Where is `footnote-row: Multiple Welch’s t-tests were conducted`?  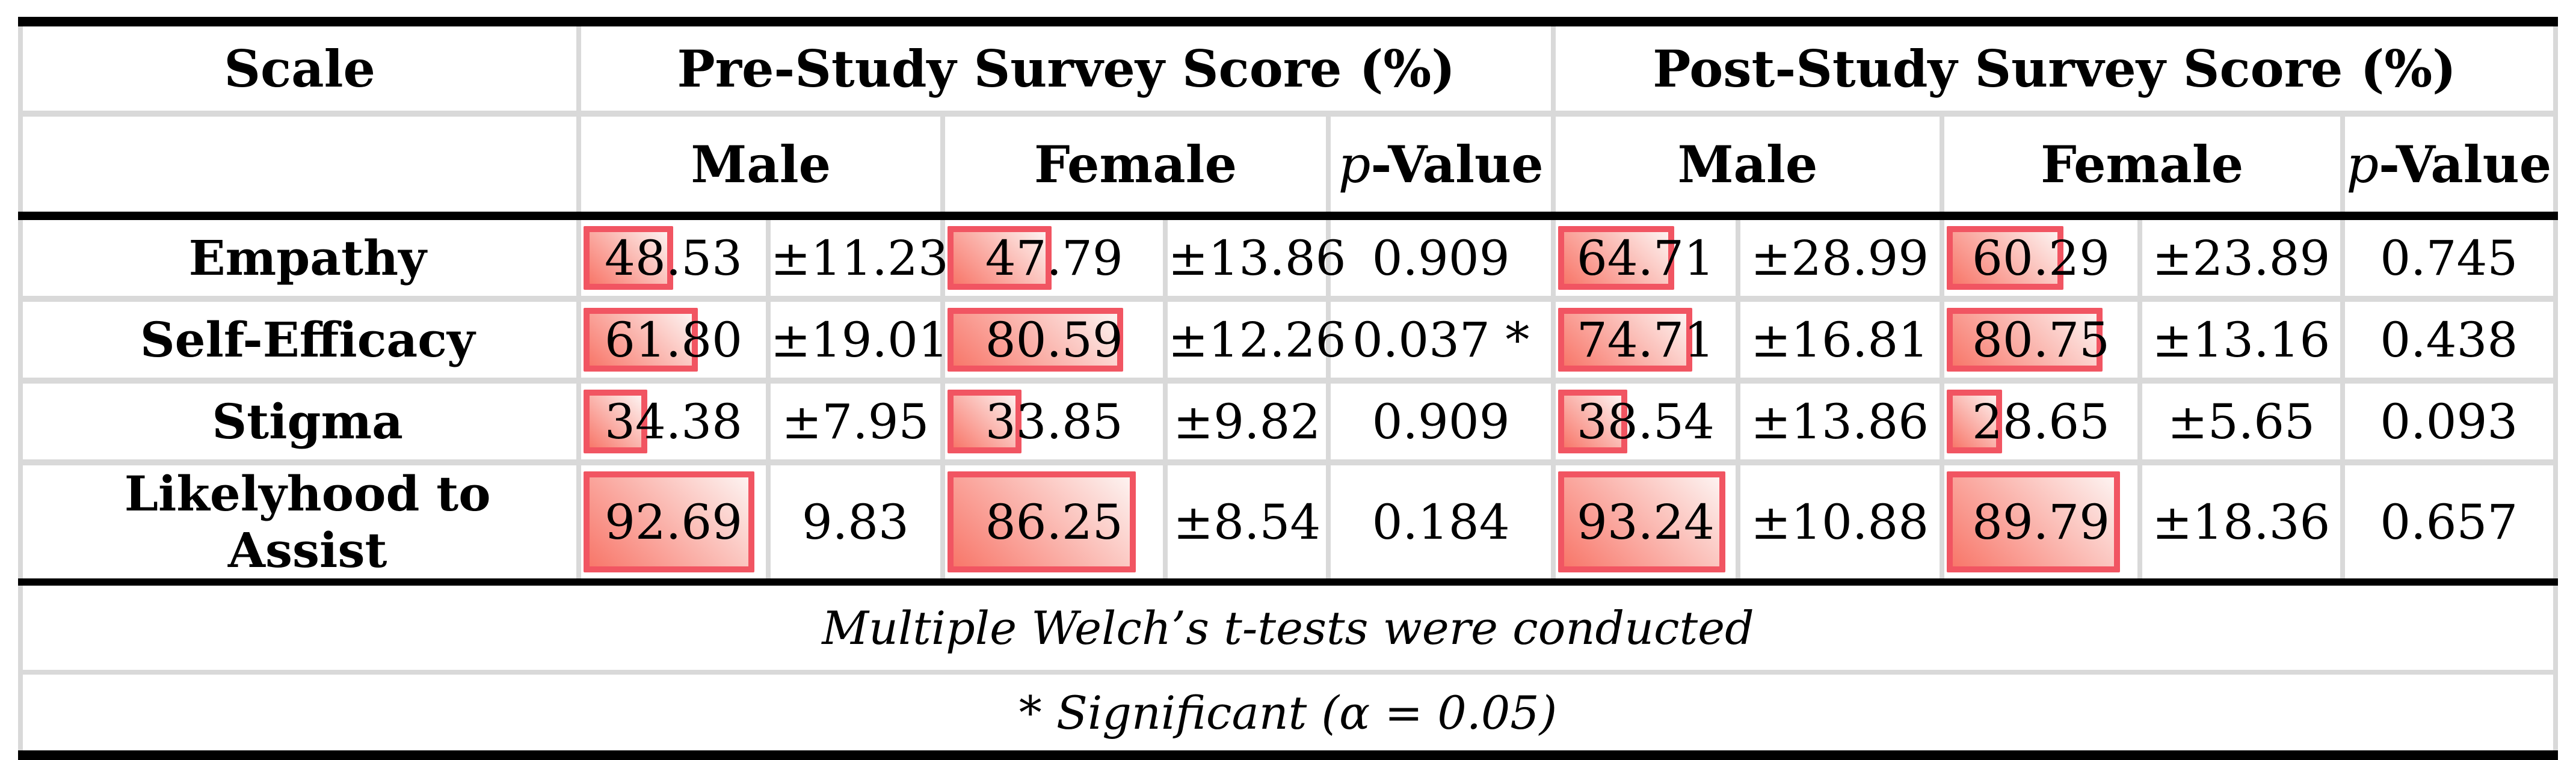 footnote-row: Multiple Welch’s t-tests were conducted is located at coordinates (1288, 628).